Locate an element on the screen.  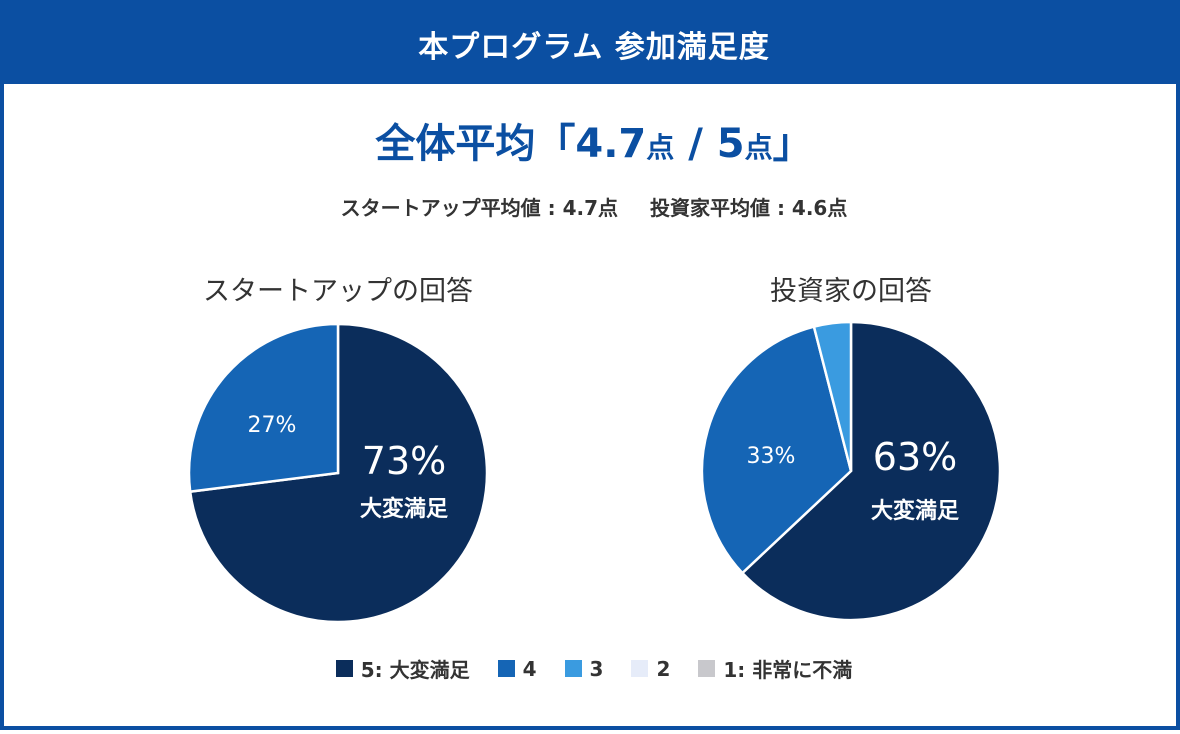
legend-label: 5: 大変満足 is located at coordinates (415, 670).